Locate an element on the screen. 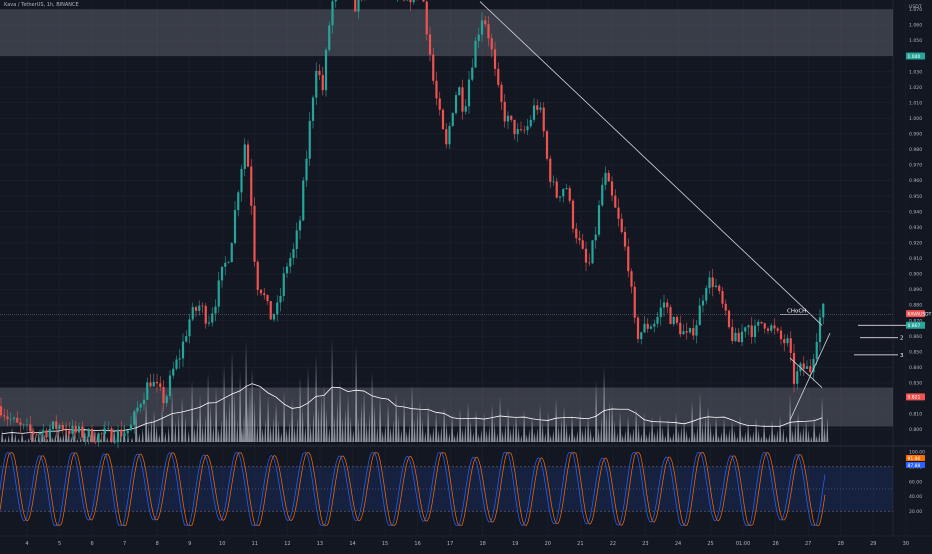 This screenshot has height=554, width=932. stoch-tick-label: 60.00 is located at coordinates (915, 482).